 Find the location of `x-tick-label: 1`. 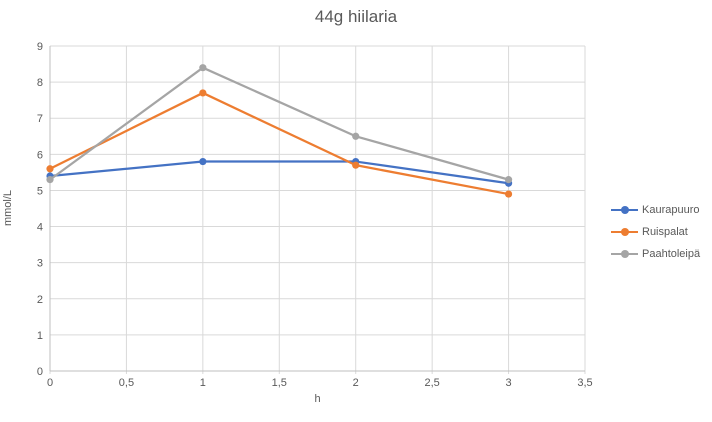

x-tick-label: 1 is located at coordinates (203, 383).